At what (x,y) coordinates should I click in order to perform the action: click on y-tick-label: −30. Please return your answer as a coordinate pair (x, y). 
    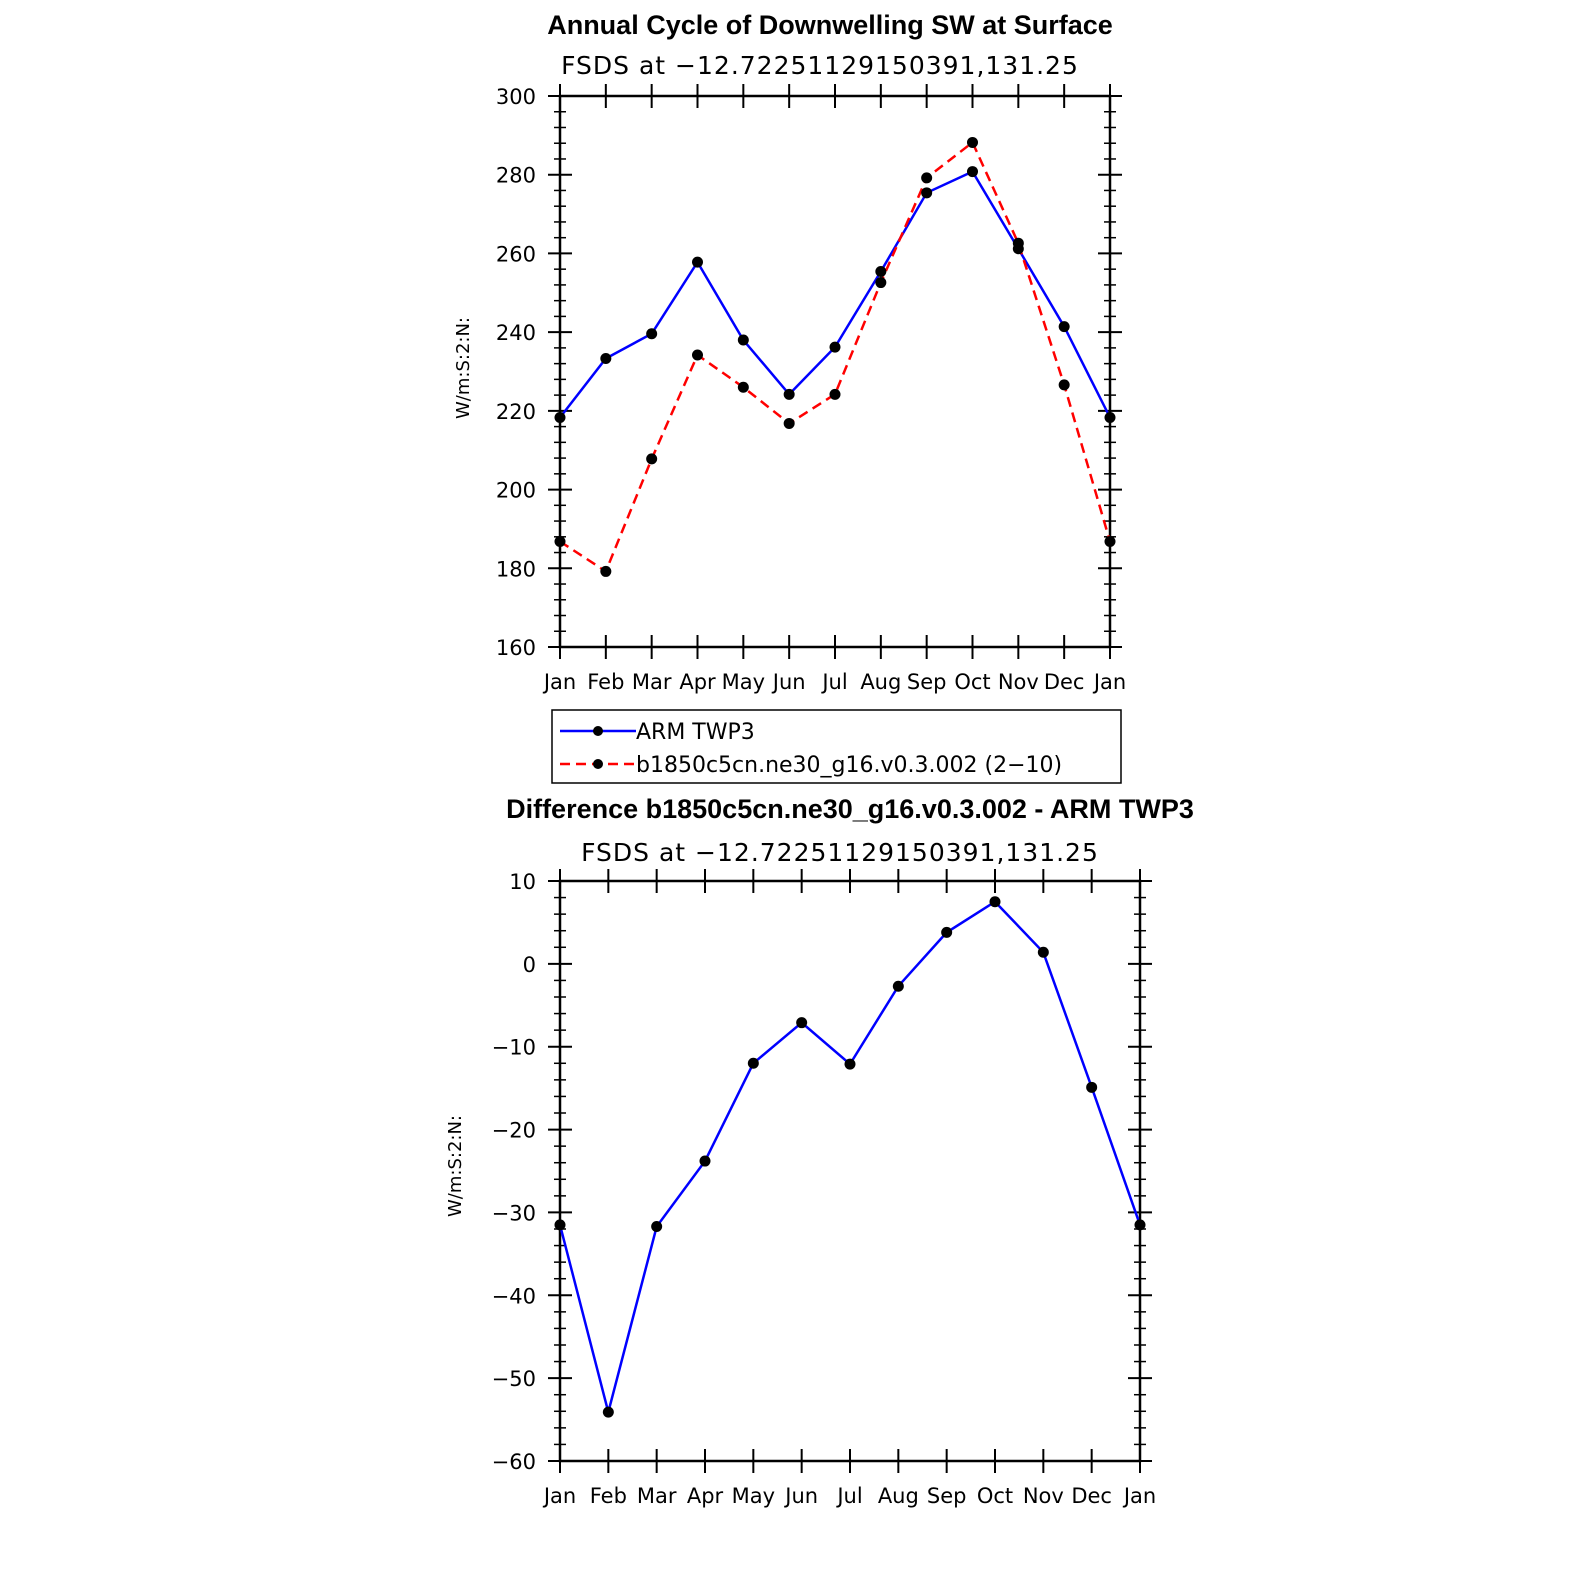
    Looking at the image, I should click on (514, 1213).